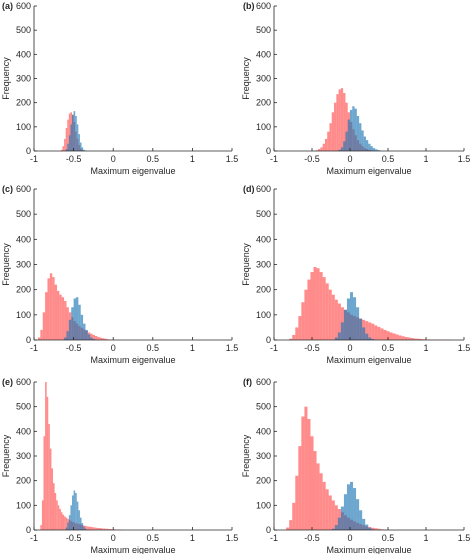 This screenshot has width=474, height=554. What do you see at coordinates (249, 189) in the screenshot?
I see `panel-tag: (d)` at bounding box center [249, 189].